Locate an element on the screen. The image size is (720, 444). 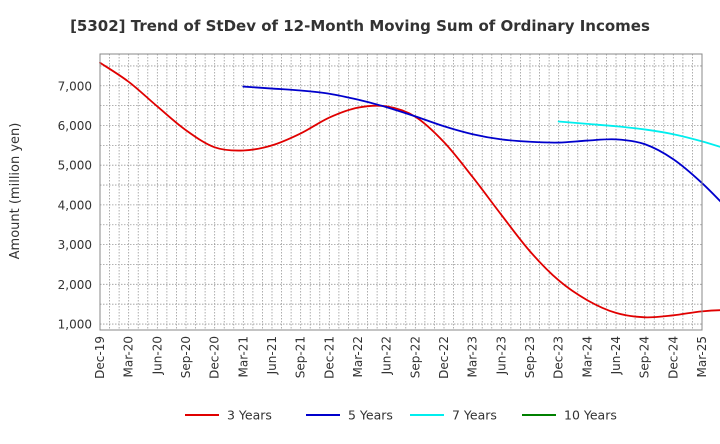
x-tick-label: Mar-24 is located at coordinates (587, 356).